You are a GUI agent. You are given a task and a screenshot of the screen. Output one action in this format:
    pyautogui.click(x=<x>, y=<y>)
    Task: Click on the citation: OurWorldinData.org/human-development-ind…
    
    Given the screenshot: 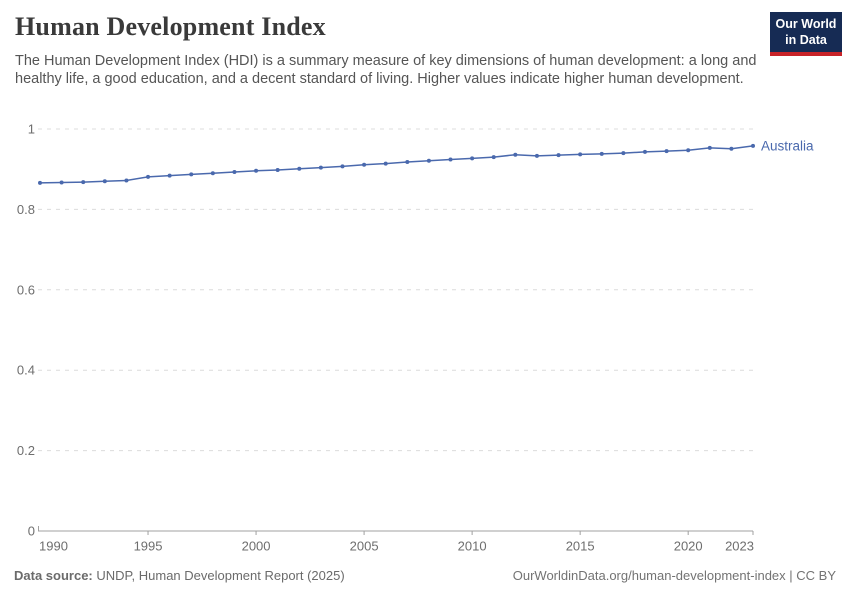 What is the action you would take?
    pyautogui.click(x=674, y=575)
    